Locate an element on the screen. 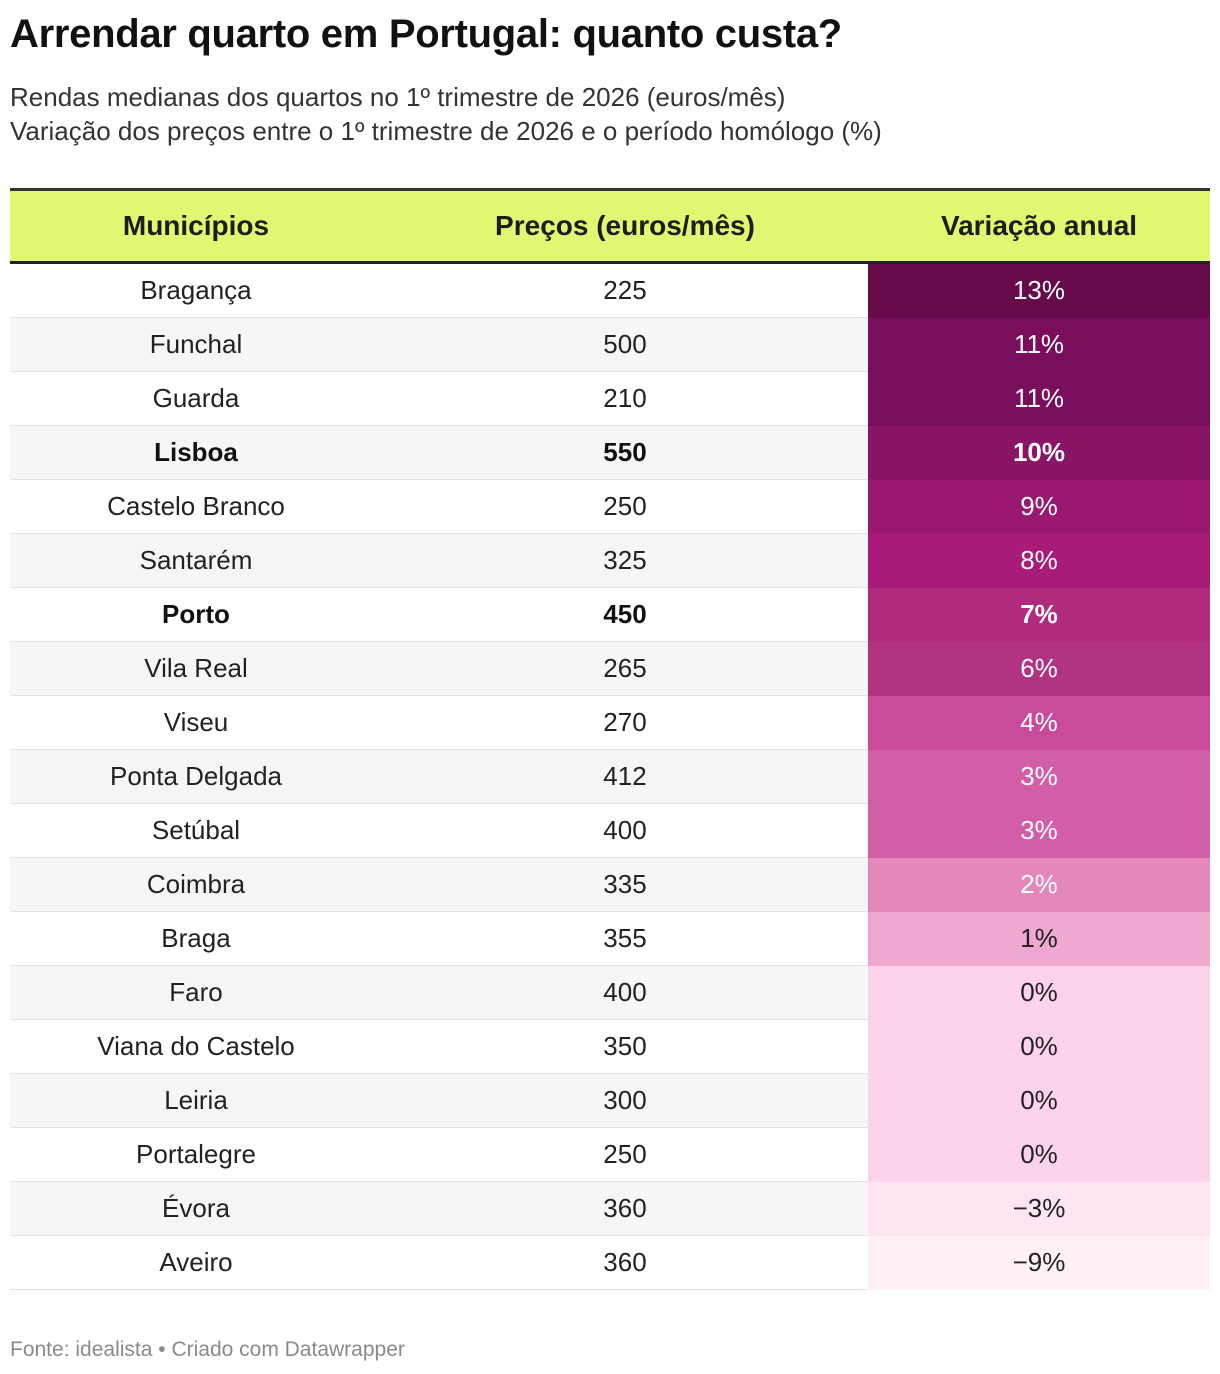 Image resolution: width=1220 pixels, height=1374 pixels. column-header-precos: Preços (euros/mês) is located at coordinates (625, 226).